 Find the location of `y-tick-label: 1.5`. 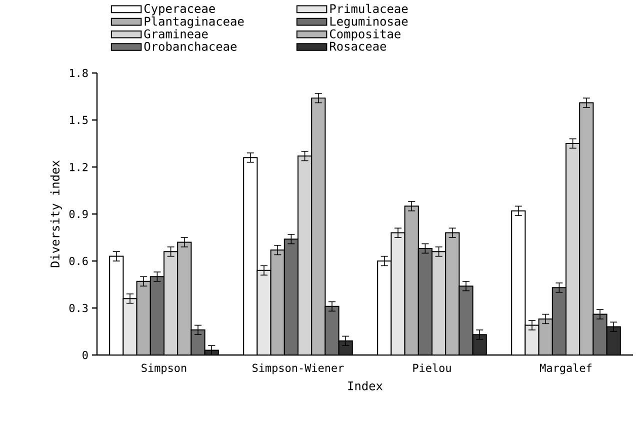

y-tick-label: 1.5 is located at coordinates (79, 120).